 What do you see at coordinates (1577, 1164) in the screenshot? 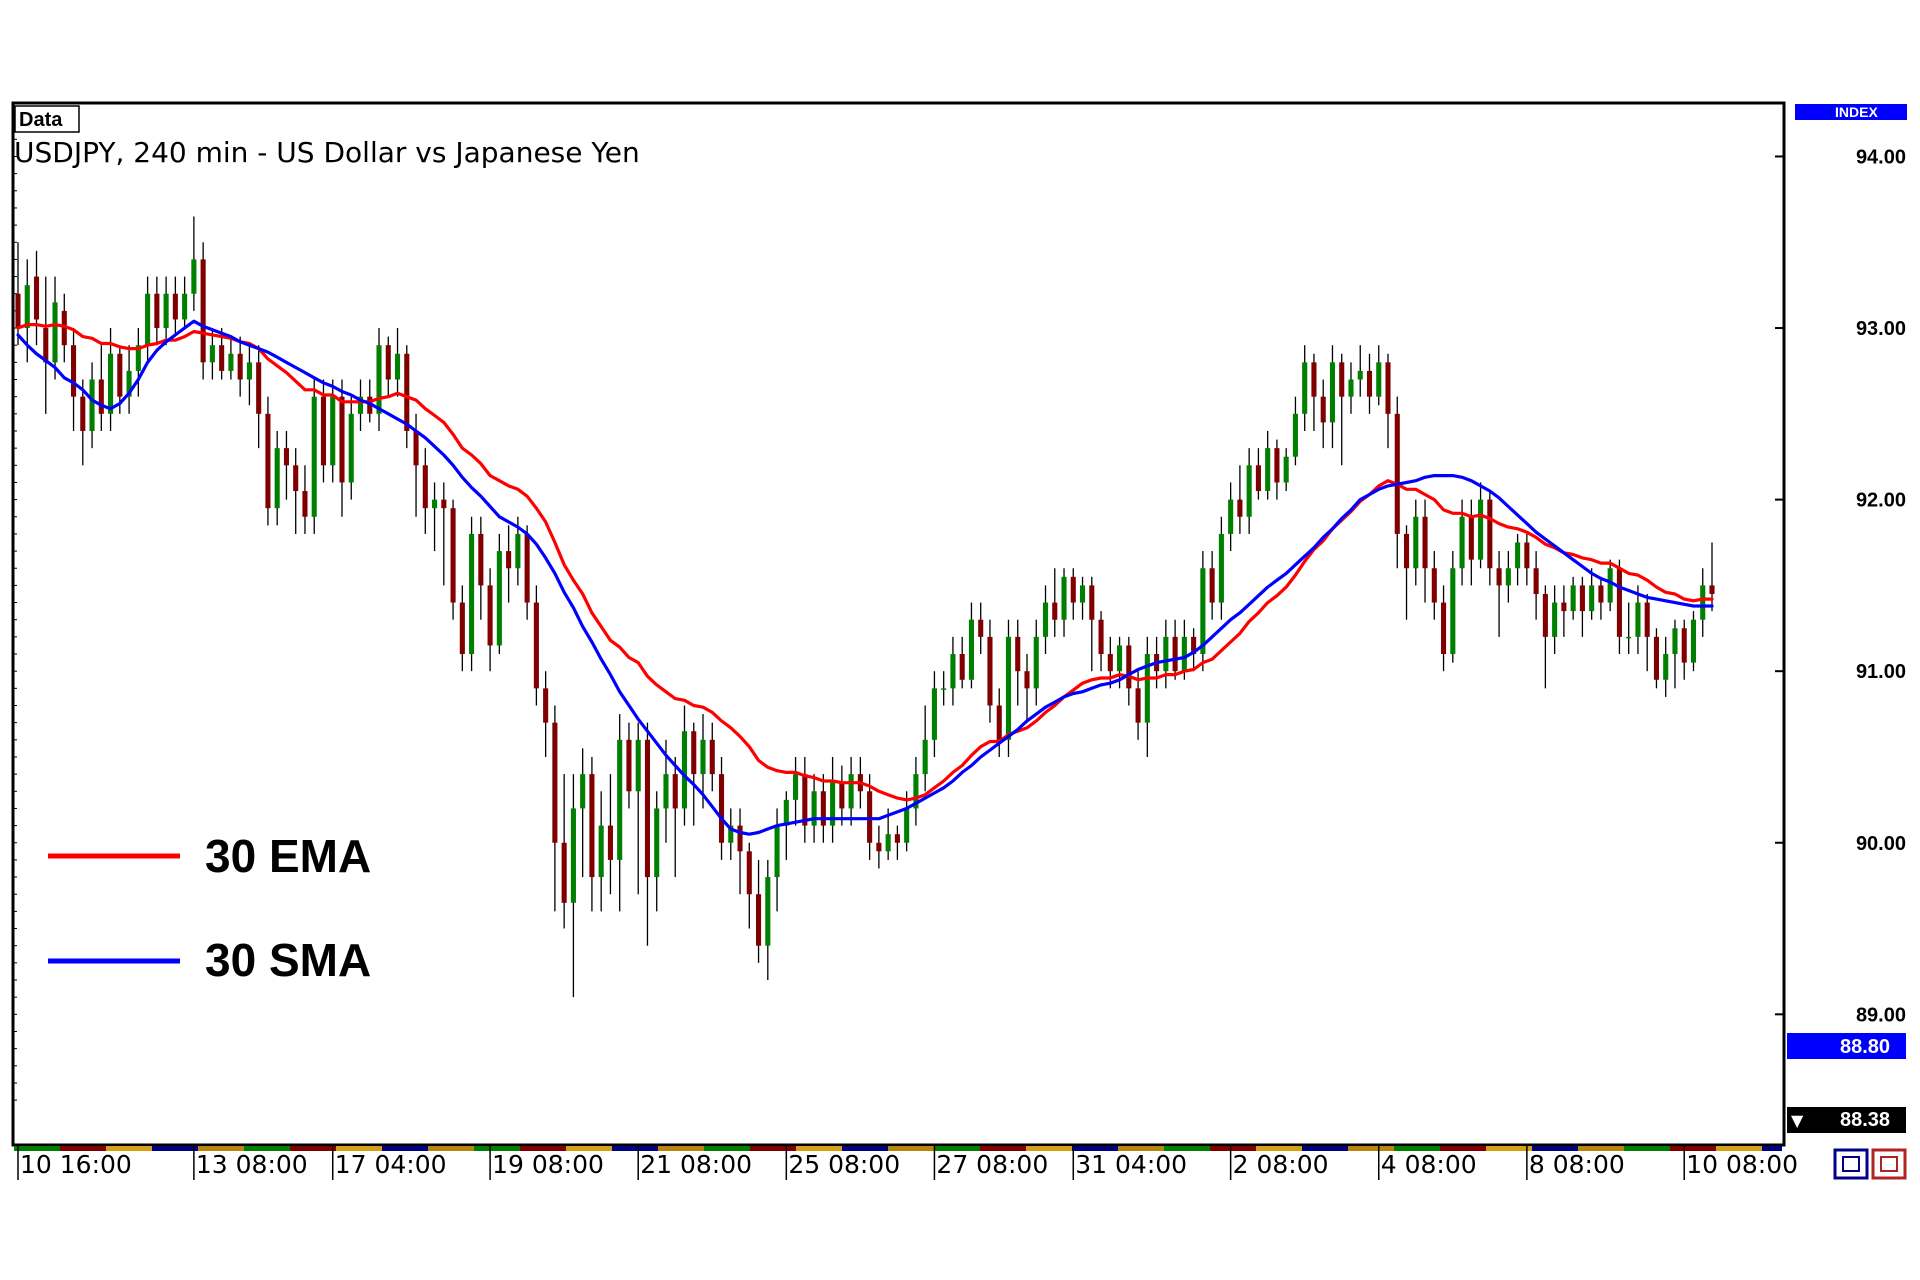
I see `time-tick-label: 8 08:00` at bounding box center [1577, 1164].